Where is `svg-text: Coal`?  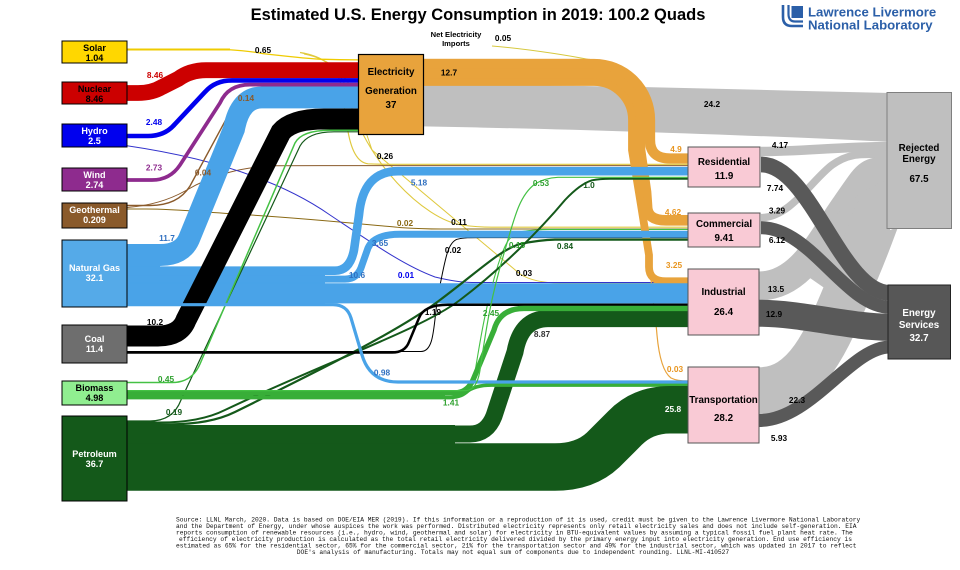
svg-text: Coal is located at coordinates (95, 339).